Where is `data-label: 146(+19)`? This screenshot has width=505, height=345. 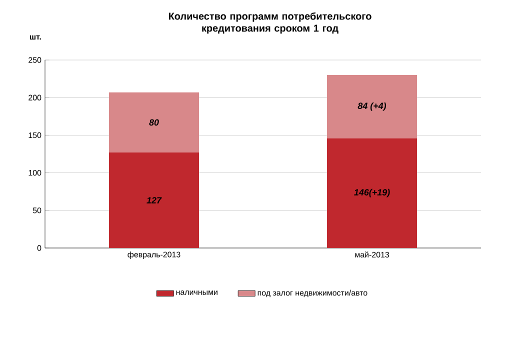
data-label: 146(+19) is located at coordinates (372, 193).